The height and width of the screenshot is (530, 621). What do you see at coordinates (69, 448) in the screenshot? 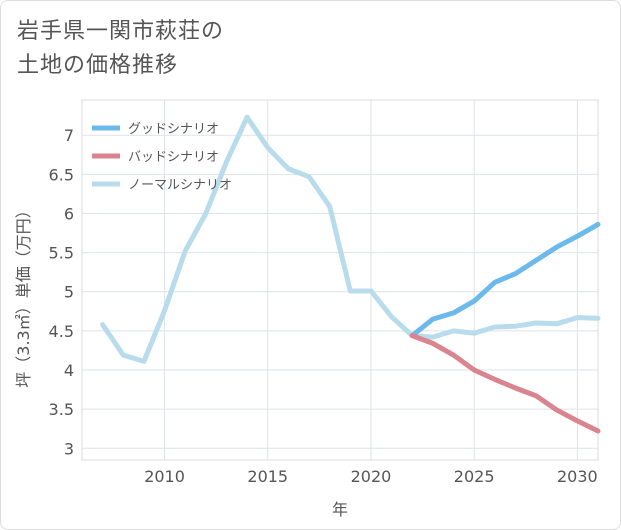
I see `y-tick-label: 3` at bounding box center [69, 448].